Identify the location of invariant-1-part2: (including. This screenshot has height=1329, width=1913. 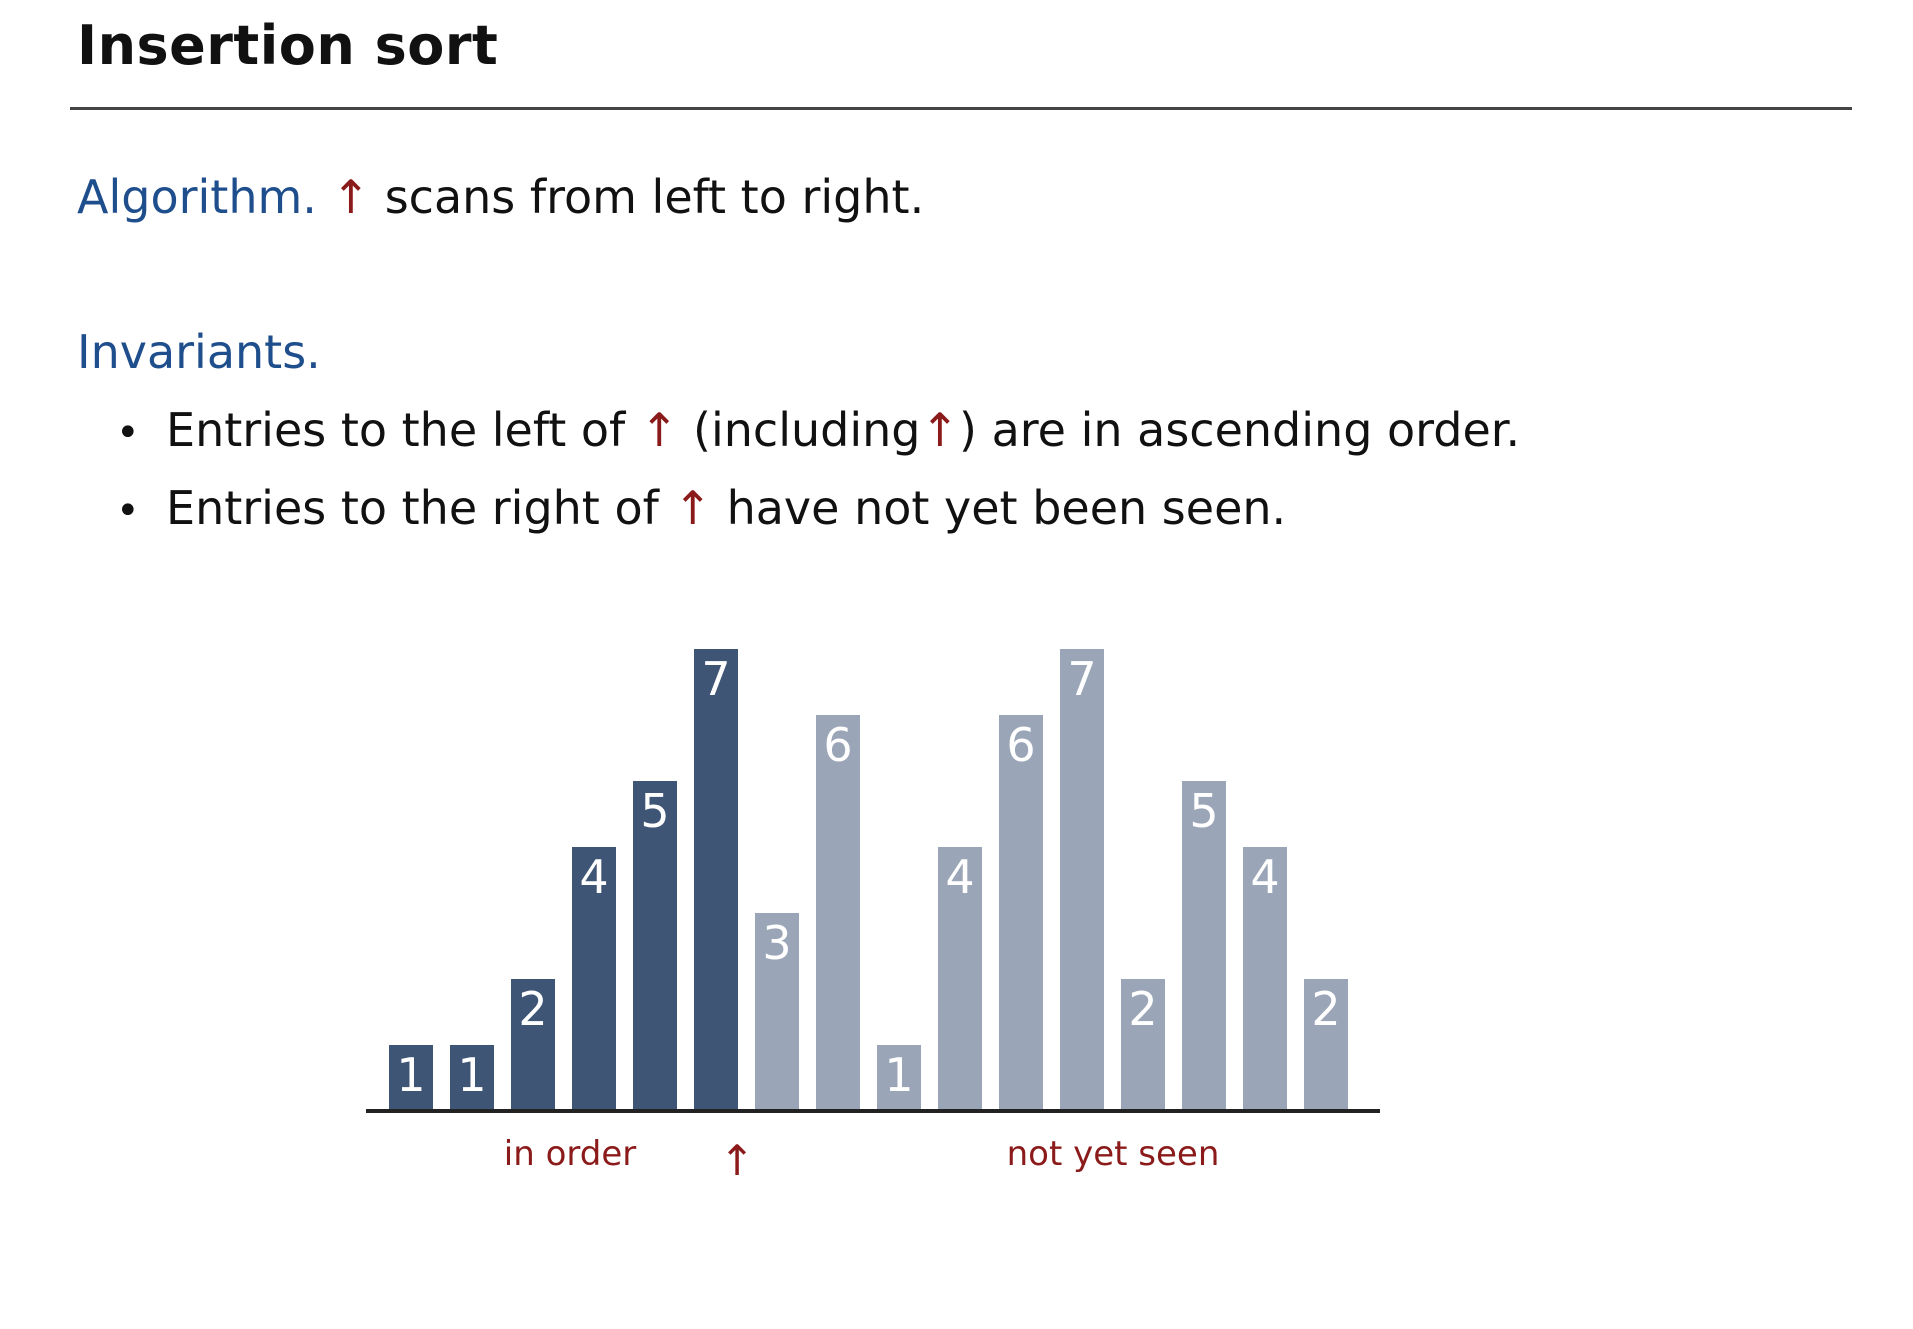
(807, 430).